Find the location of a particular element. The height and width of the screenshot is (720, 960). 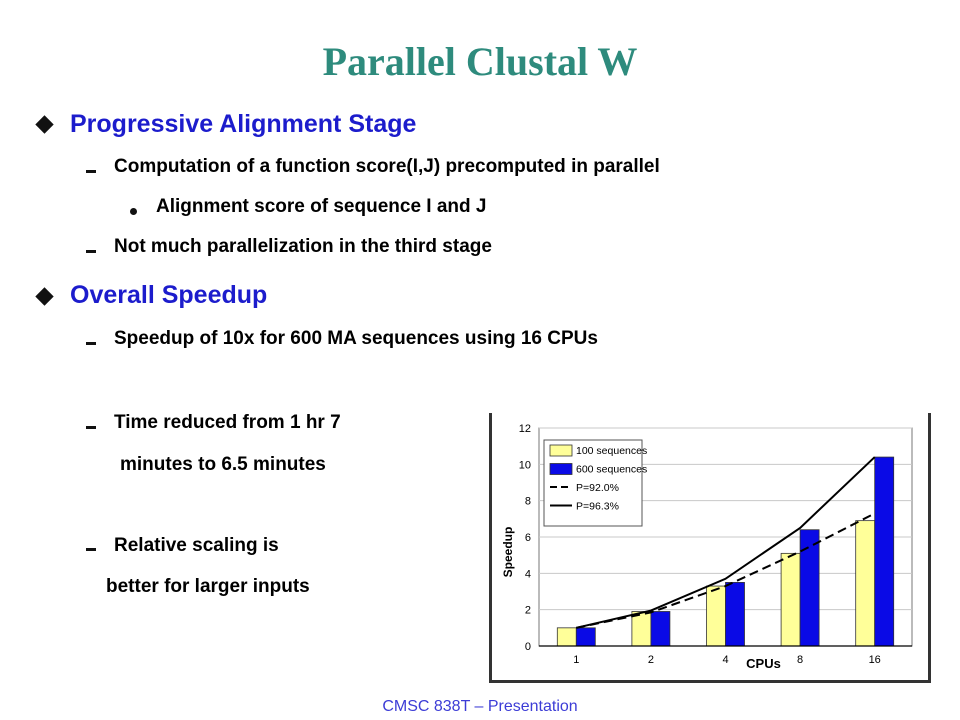

y-axis-label: Speedup is located at coordinates (508, 552).